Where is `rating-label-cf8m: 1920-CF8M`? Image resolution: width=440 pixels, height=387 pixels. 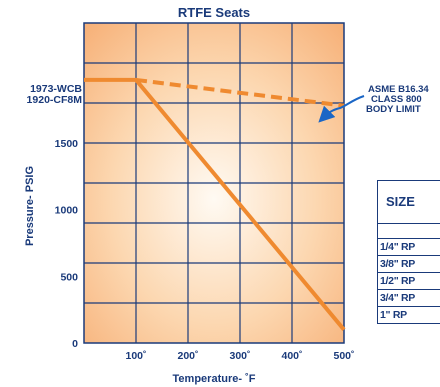 rating-label-cf8m: 1920-CF8M is located at coordinates (55, 100).